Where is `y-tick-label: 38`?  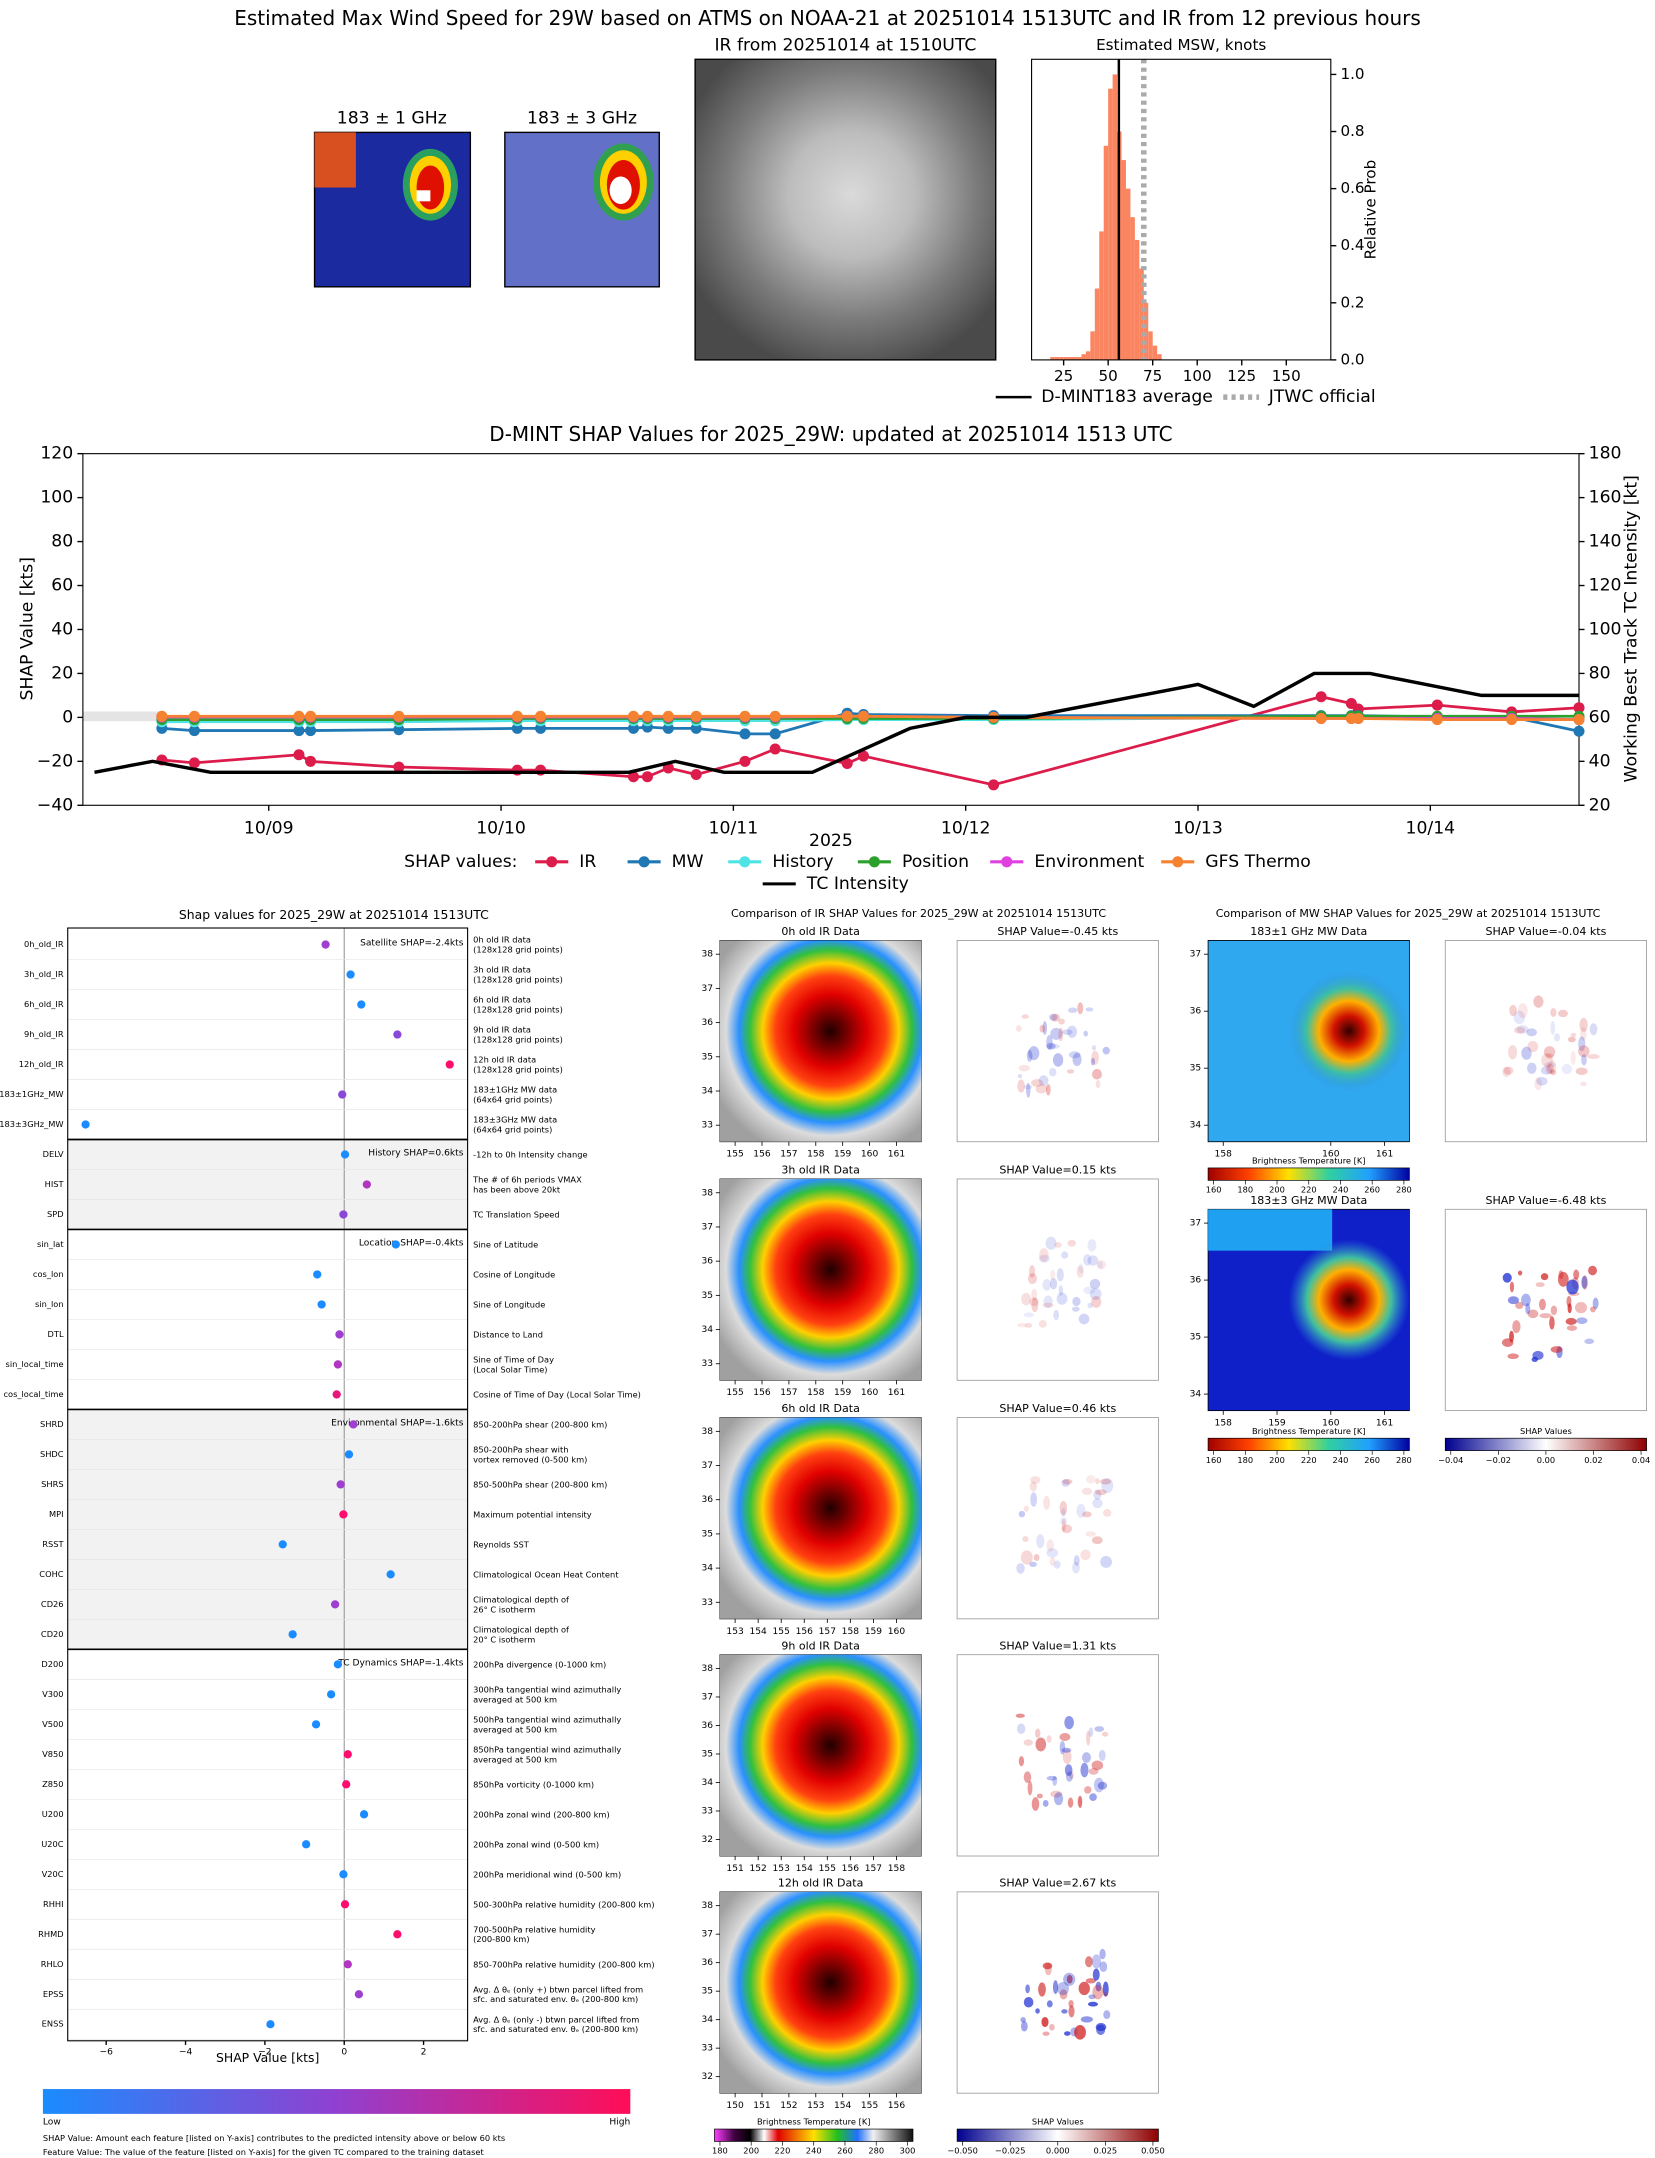
y-tick-label: 38 is located at coordinates (707, 1906).